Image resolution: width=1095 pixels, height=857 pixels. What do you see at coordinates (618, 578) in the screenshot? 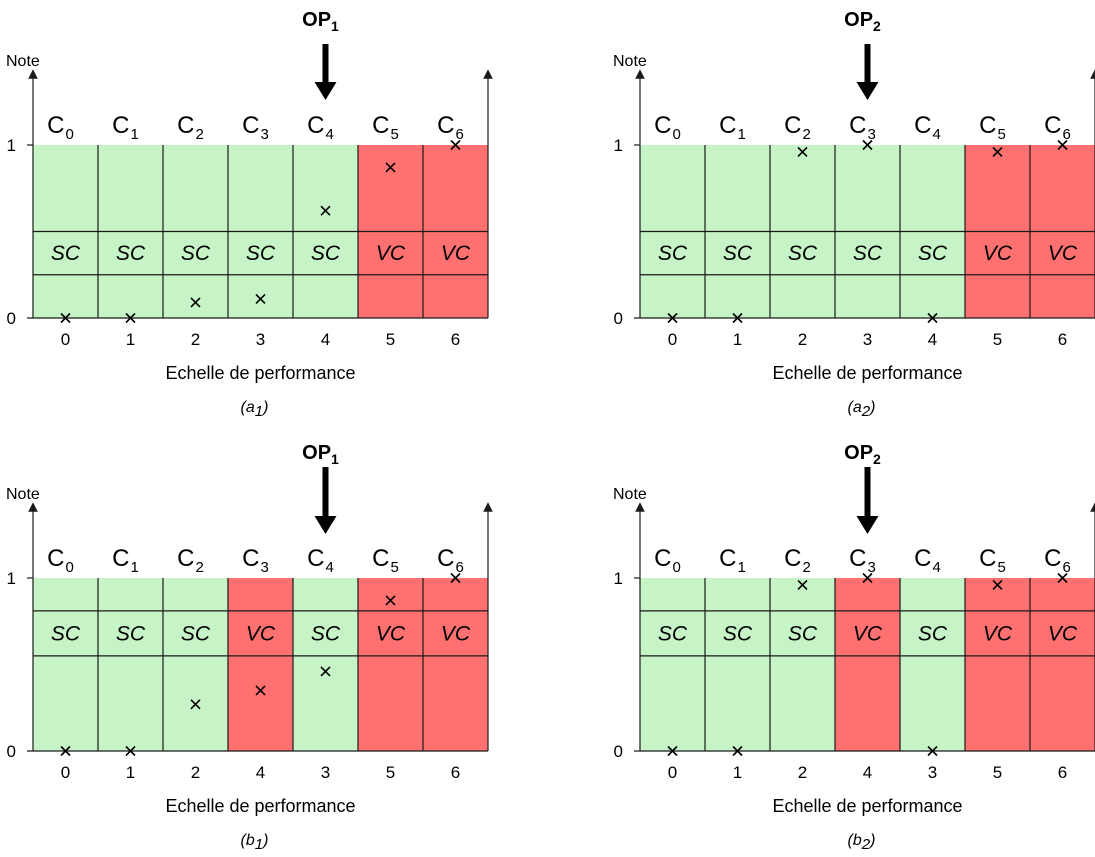
I see `y-tick-label: 1` at bounding box center [618, 578].